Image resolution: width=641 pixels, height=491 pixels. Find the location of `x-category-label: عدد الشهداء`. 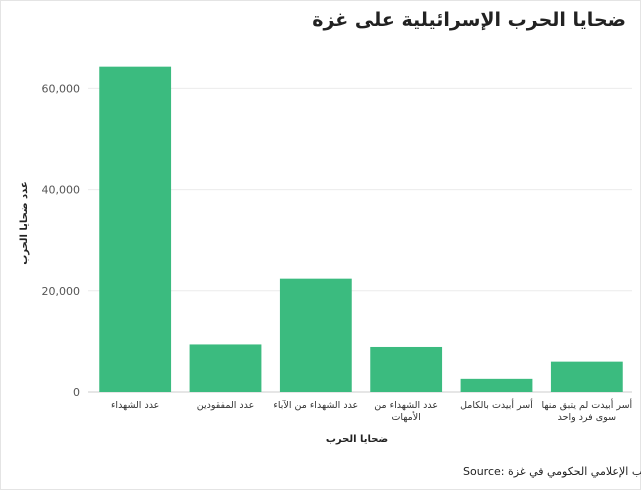

x-category-label: عدد الشهداء is located at coordinates (135, 405).